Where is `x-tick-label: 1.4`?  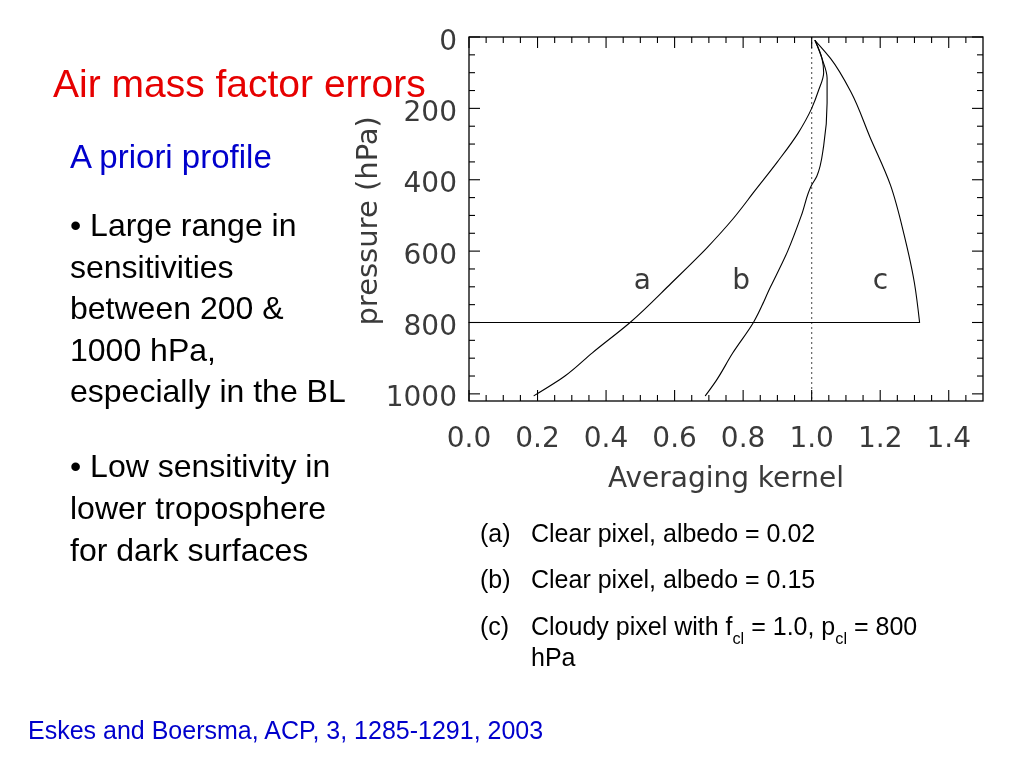 x-tick-label: 1.4 is located at coordinates (948, 437).